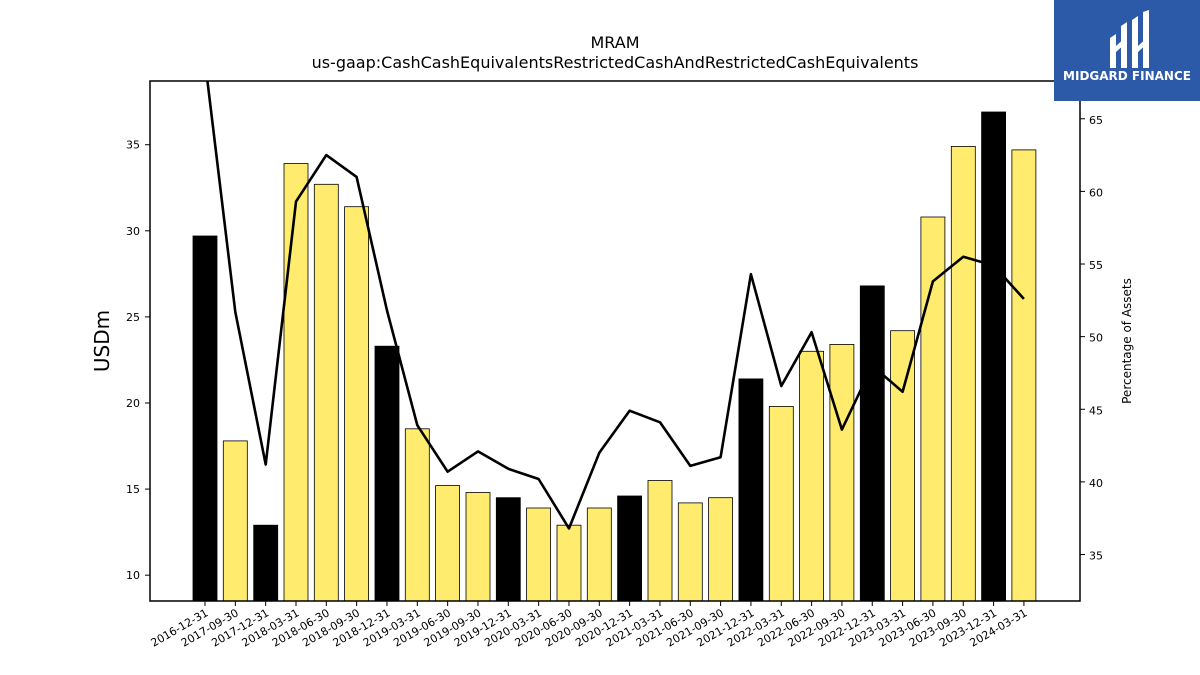 Image resolution: width=1200 pixels, height=675 pixels. What do you see at coordinates (133, 489) in the screenshot?
I see `y-tick-label: 15` at bounding box center [133, 489].